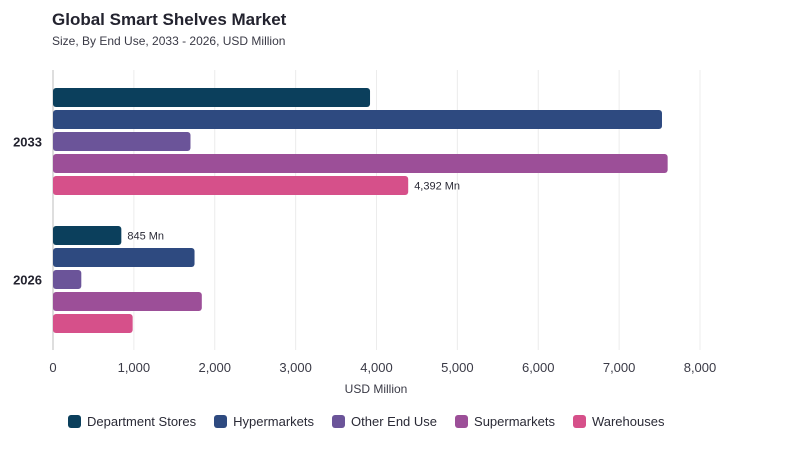  Describe the element at coordinates (214, 367) in the screenshot. I see `x-tick-label: 2,000` at that location.